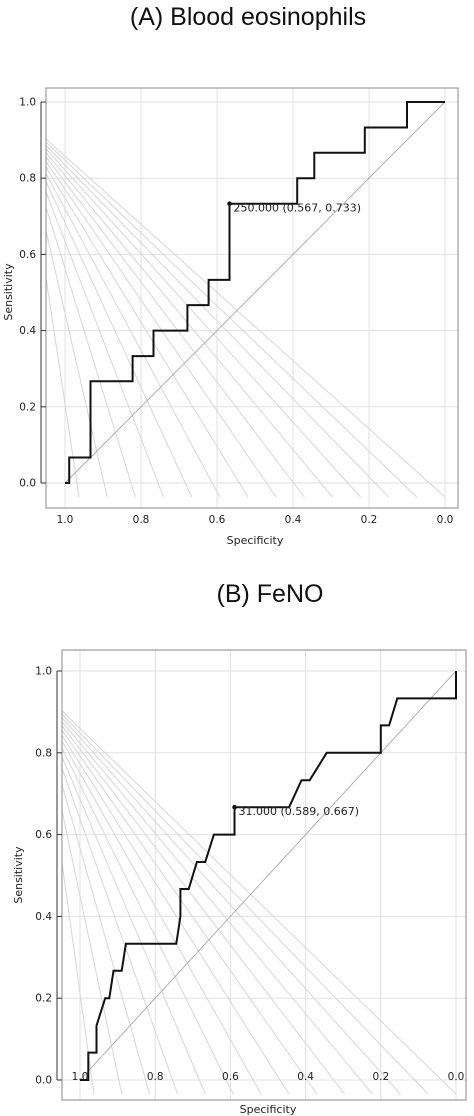  Describe the element at coordinates (270, 594) in the screenshot. I see `panel-b-title: (B) FeNO` at that location.